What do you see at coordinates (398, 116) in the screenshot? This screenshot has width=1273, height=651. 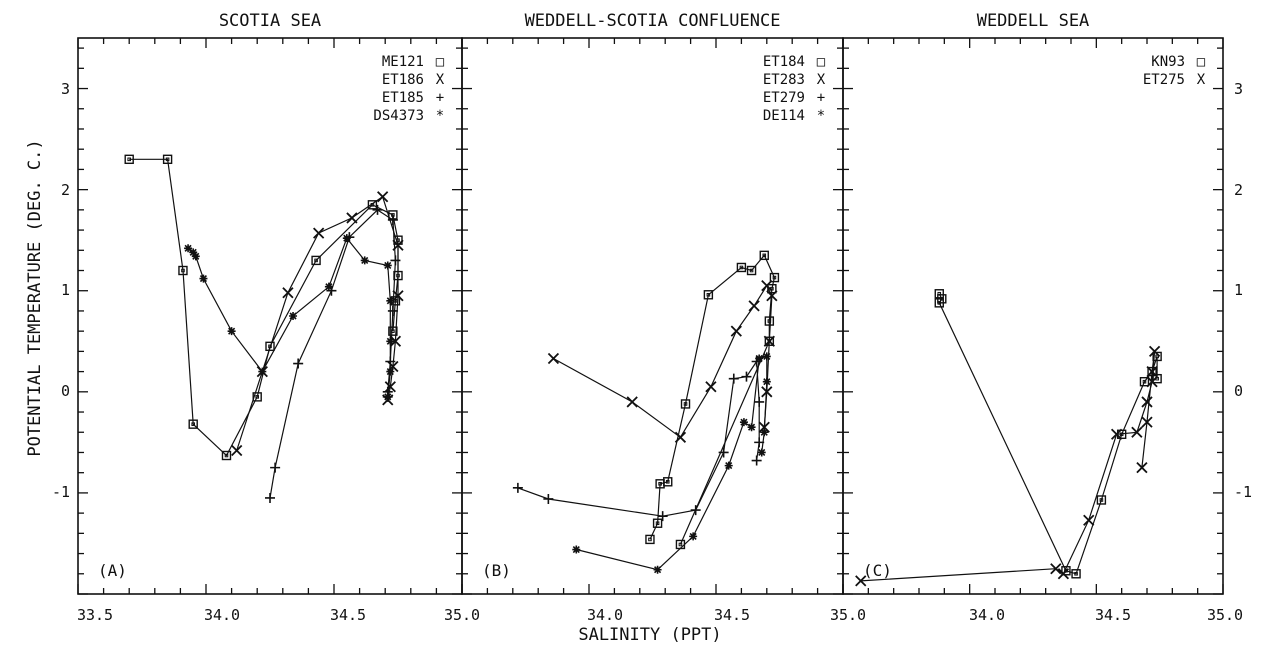 I see `legend-label: DS4373` at bounding box center [398, 116].